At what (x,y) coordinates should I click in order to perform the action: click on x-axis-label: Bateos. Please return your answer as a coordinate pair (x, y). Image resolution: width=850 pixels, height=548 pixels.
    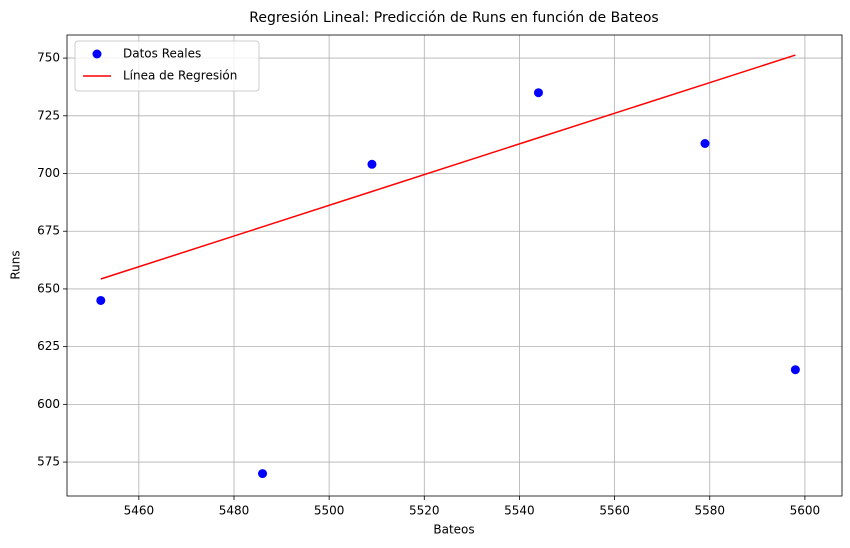
    Looking at the image, I should click on (453, 530).